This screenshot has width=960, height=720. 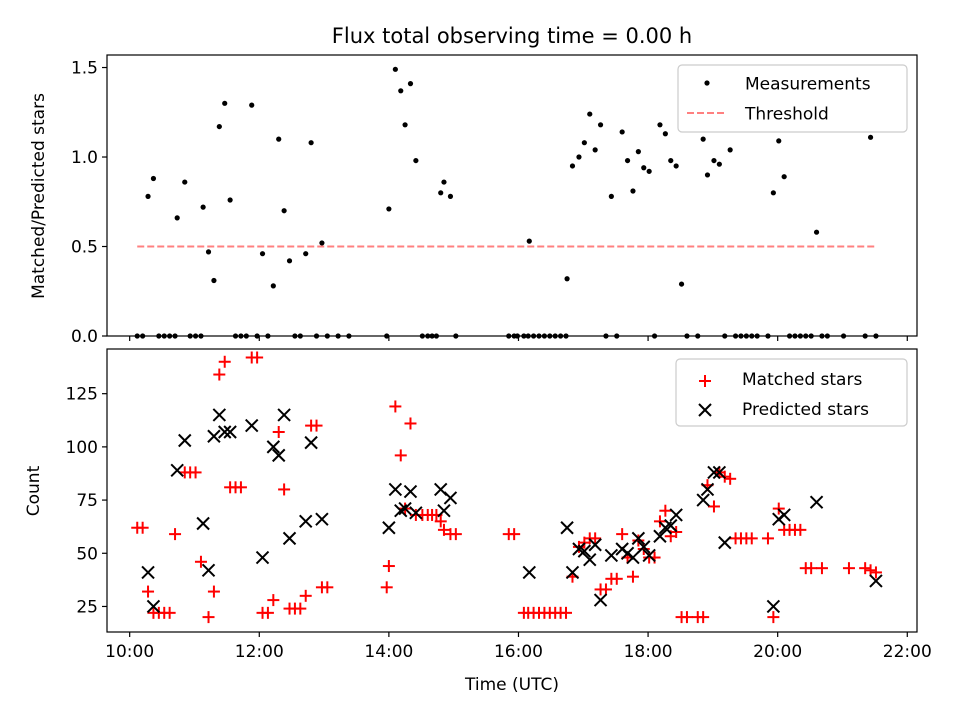 I want to click on ratio-legend: Measurements Threshold, so click(x=792, y=98).